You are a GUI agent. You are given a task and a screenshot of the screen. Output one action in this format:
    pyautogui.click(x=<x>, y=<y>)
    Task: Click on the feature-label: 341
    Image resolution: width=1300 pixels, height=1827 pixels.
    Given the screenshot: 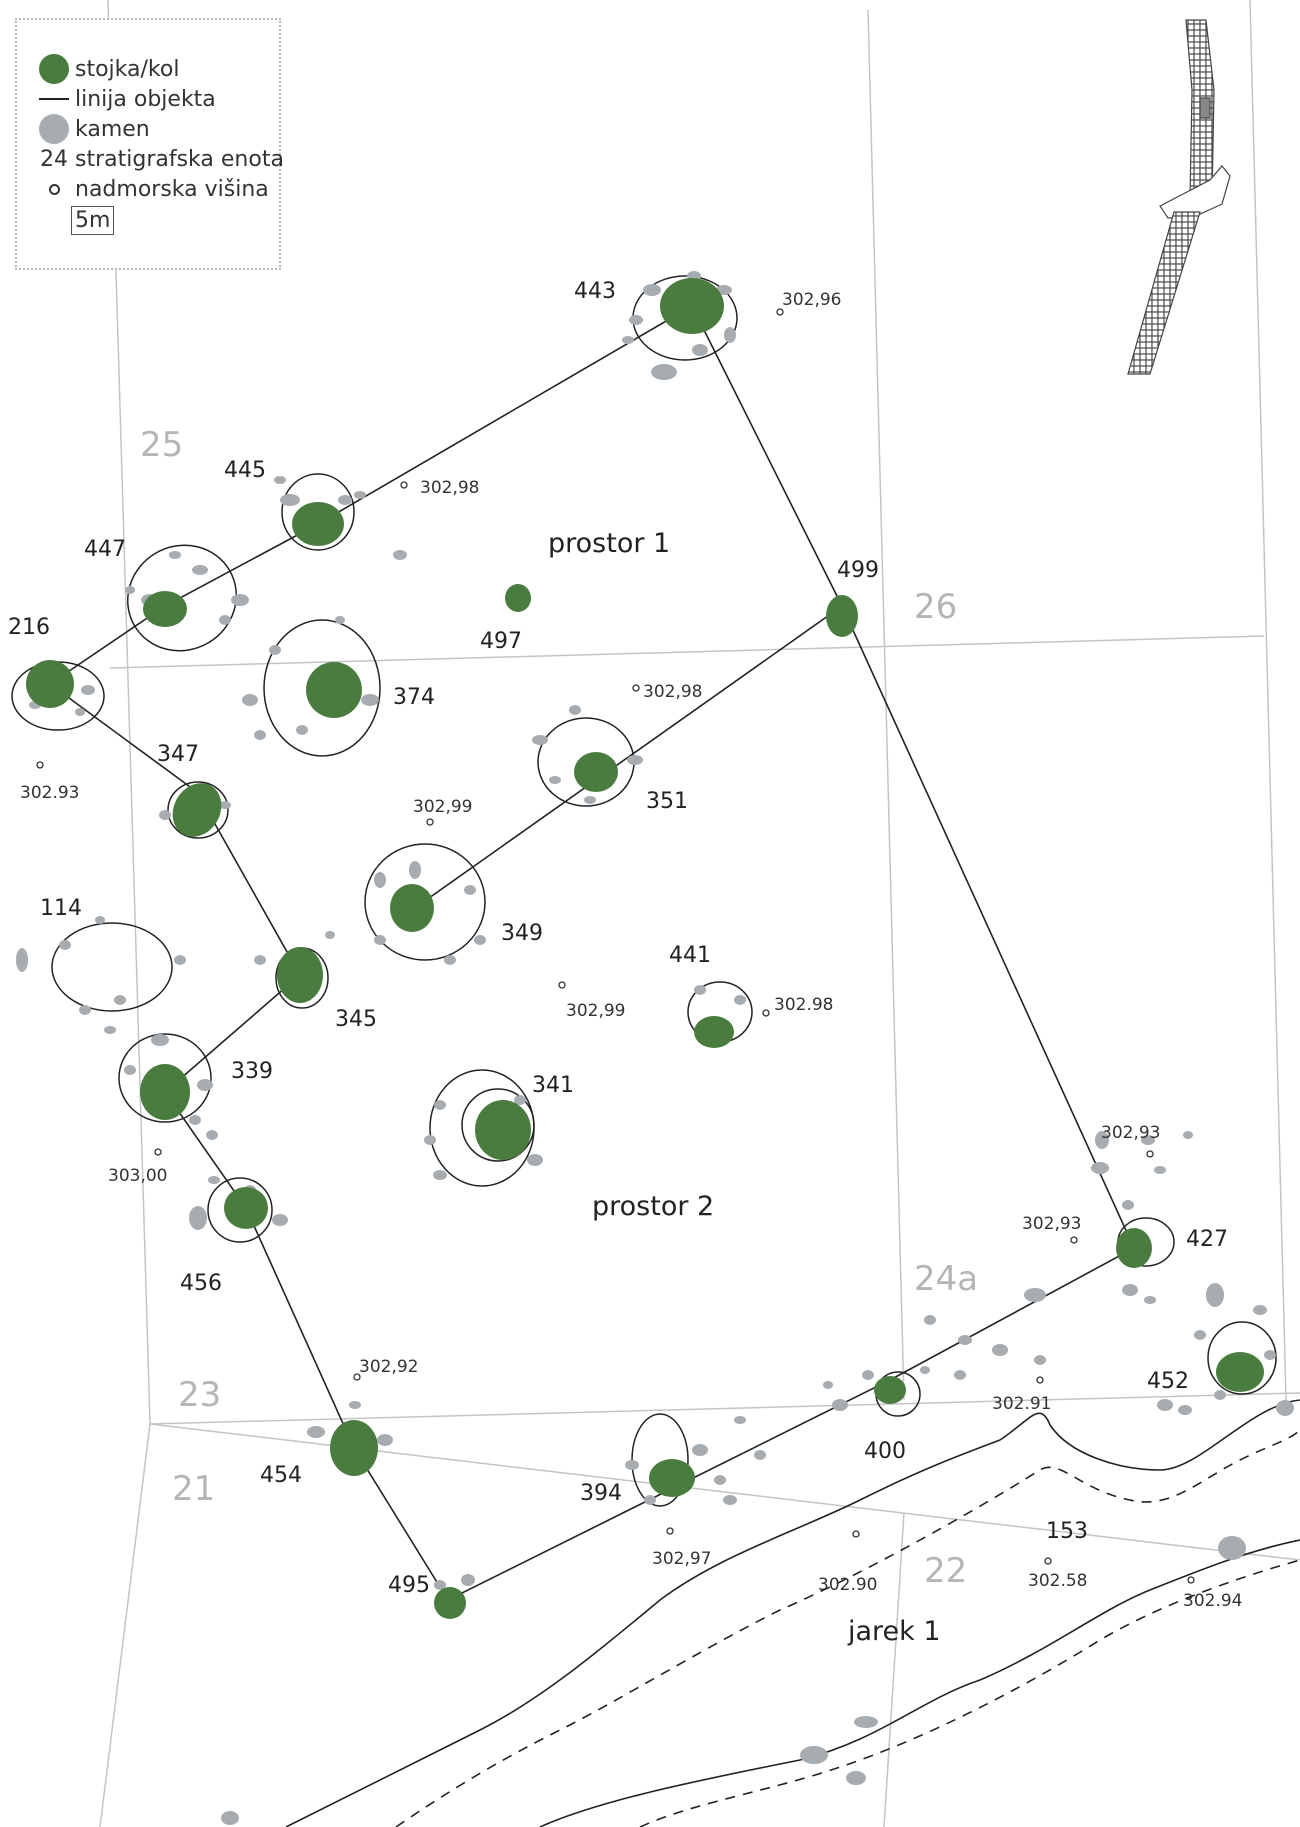 What is the action you would take?
    pyautogui.click(x=553, y=1085)
    